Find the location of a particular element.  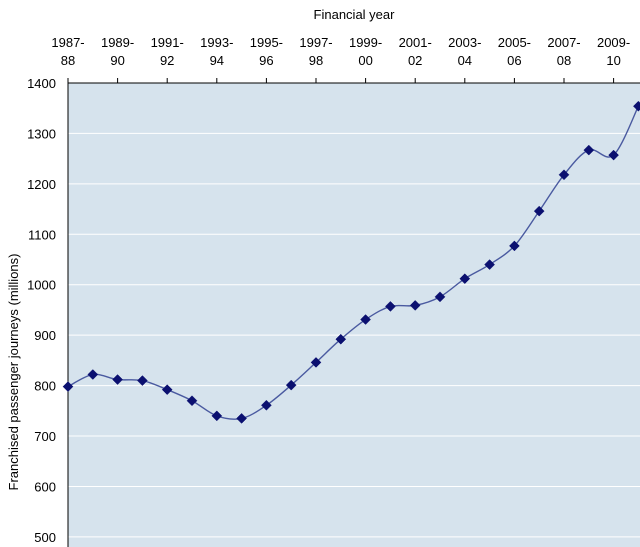

x-tick-label-line2: 06 is located at coordinates (514, 60).